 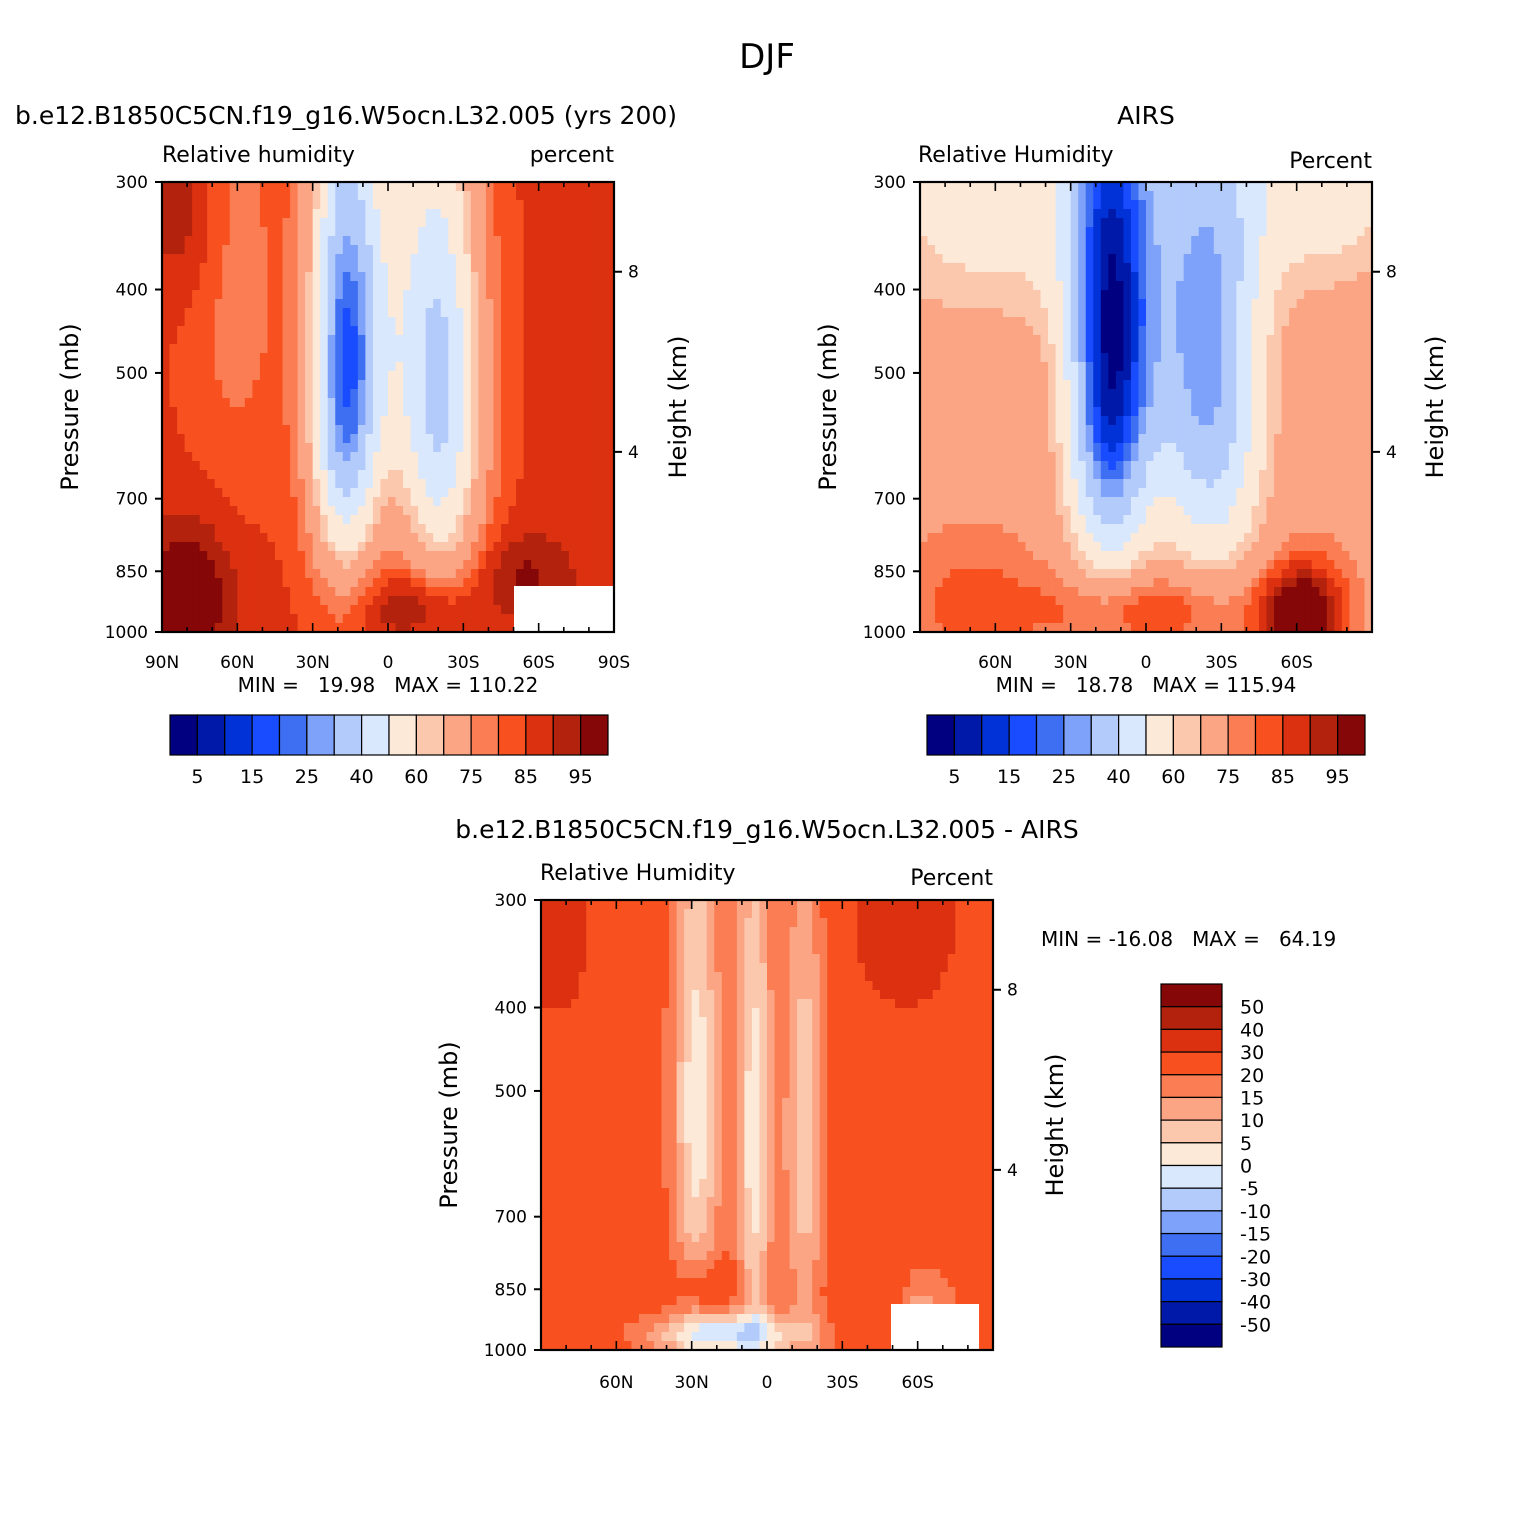 What do you see at coordinates (132, 183) in the screenshot?
I see `y-tick-label: 300` at bounding box center [132, 183].